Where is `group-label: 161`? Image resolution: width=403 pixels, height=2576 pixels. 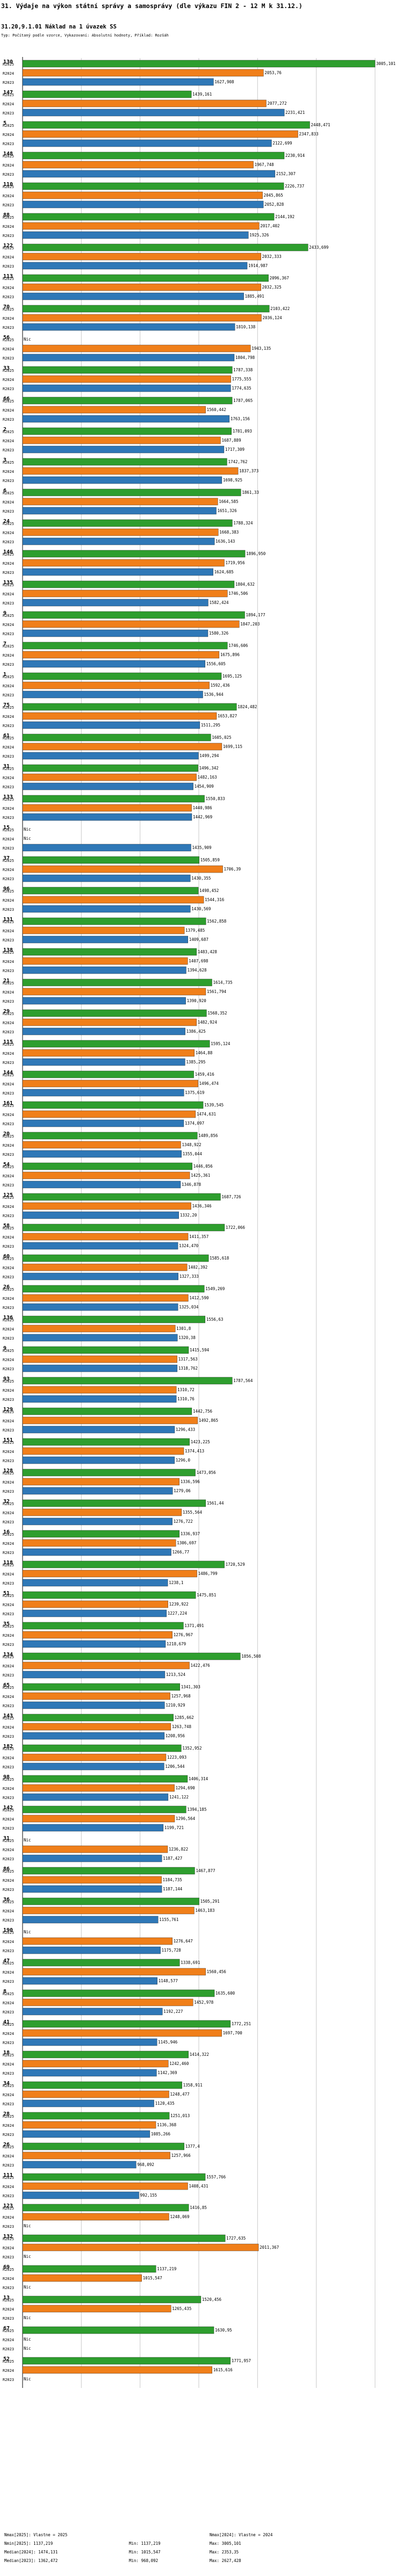 group-label: 161 is located at coordinates (8, 1103).